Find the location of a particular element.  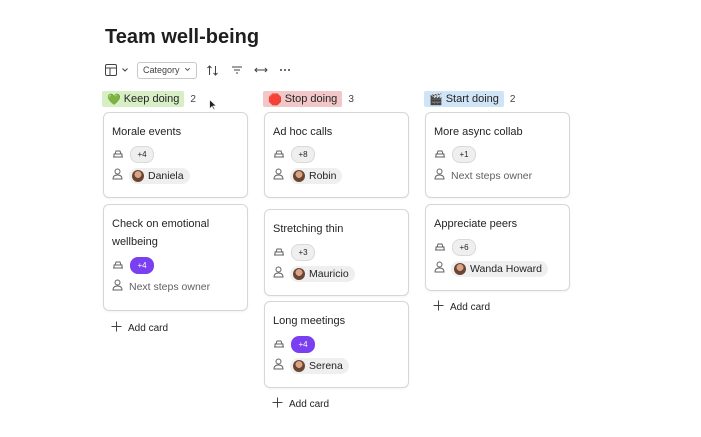

reactions-row: +6 is located at coordinates (455, 247).